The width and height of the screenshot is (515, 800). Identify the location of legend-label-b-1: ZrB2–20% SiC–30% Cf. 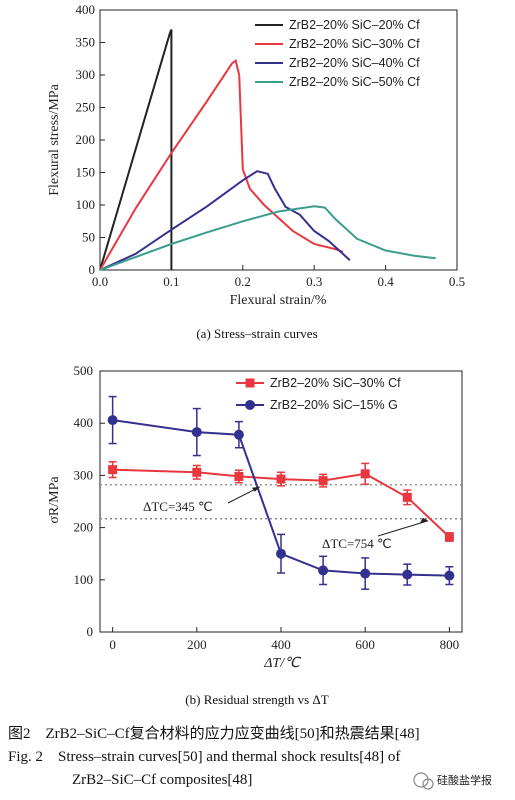
(335, 383).